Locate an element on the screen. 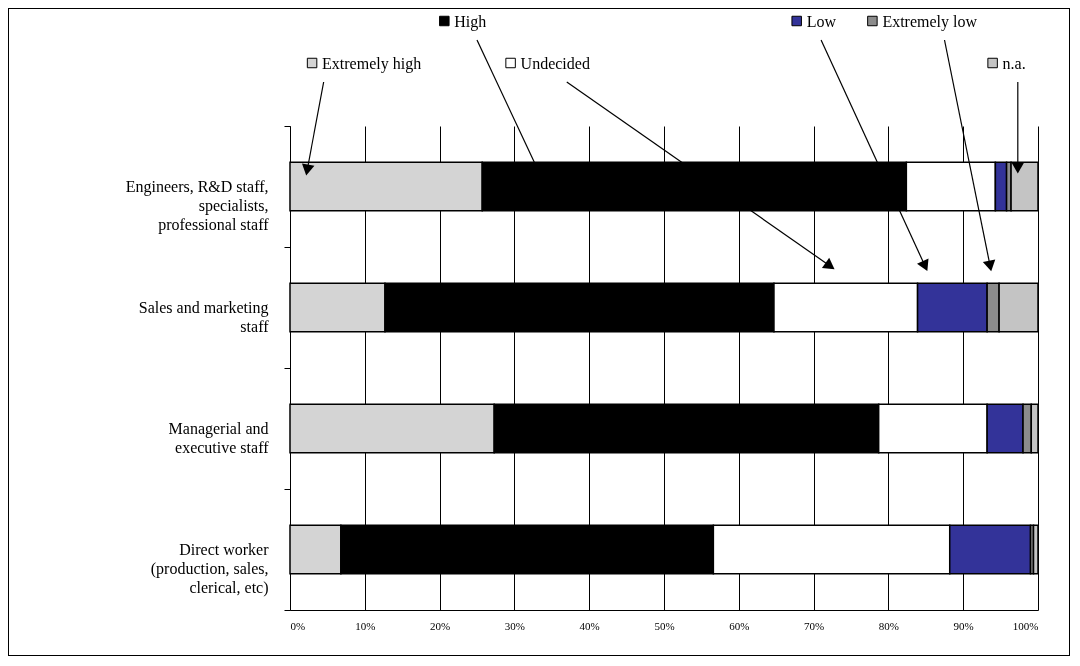 Image resolution: width=1080 pixels, height=666 pixels. legend-label: Low is located at coordinates (821, 21).